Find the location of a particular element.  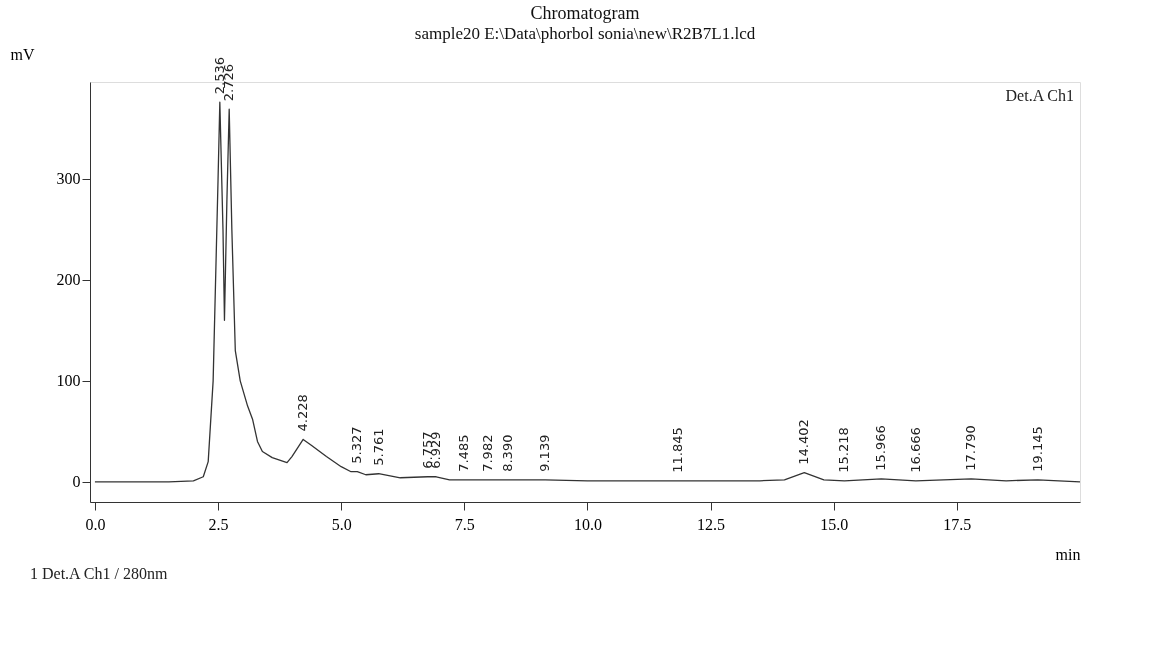

y-tick-label: 300 is located at coordinates (68, 179).